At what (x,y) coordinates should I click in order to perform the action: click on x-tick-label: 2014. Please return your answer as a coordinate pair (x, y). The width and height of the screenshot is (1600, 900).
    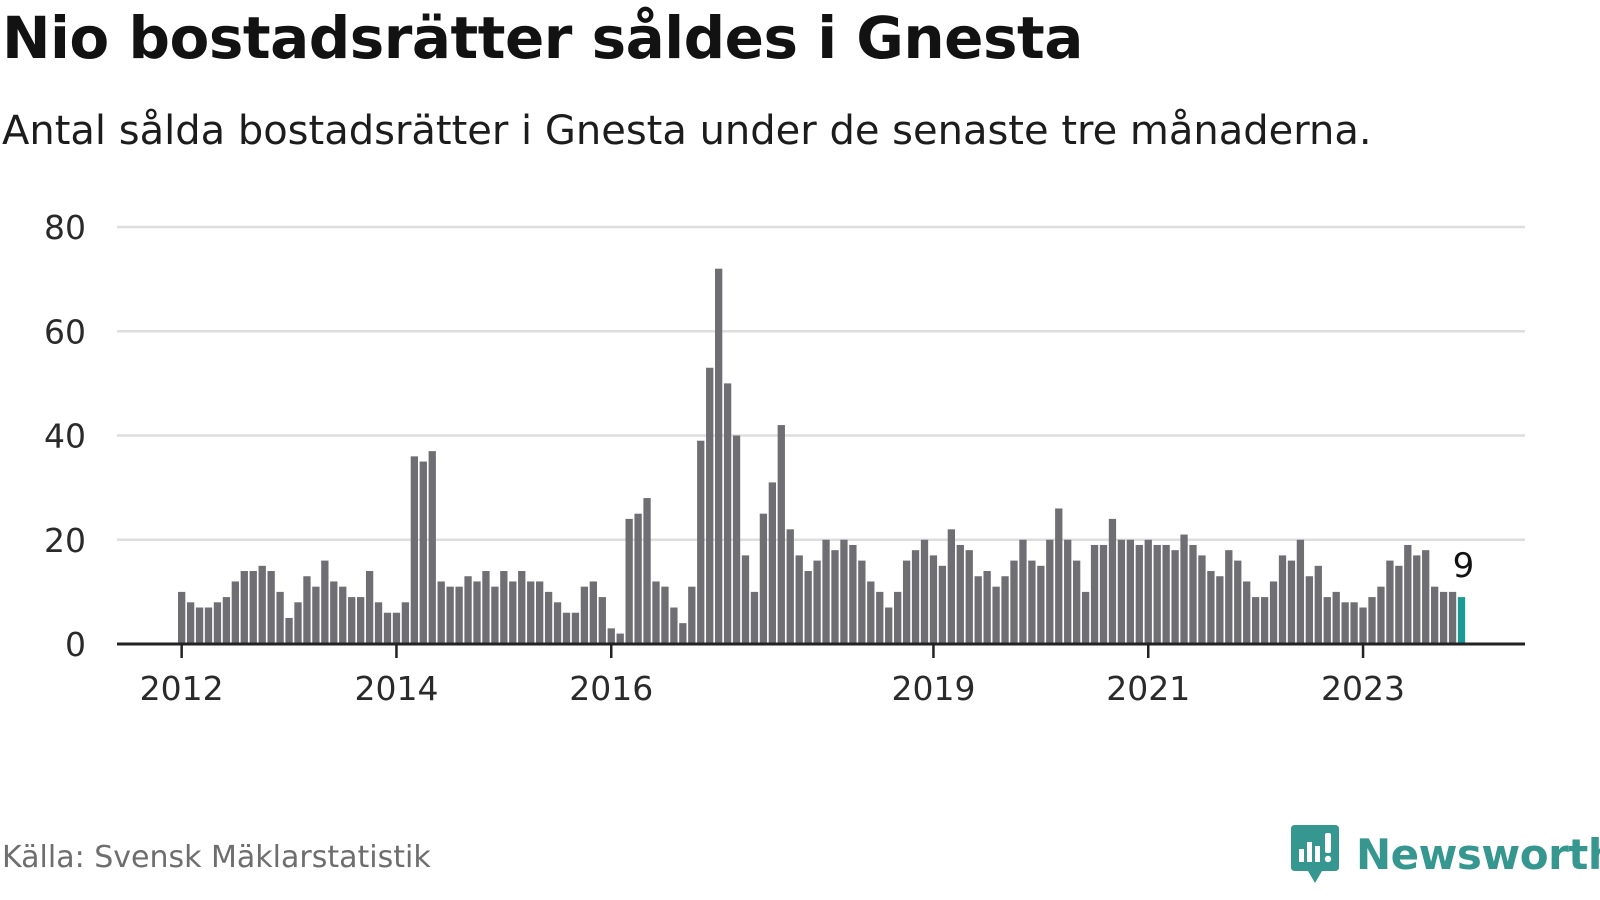
    Looking at the image, I should click on (396, 688).